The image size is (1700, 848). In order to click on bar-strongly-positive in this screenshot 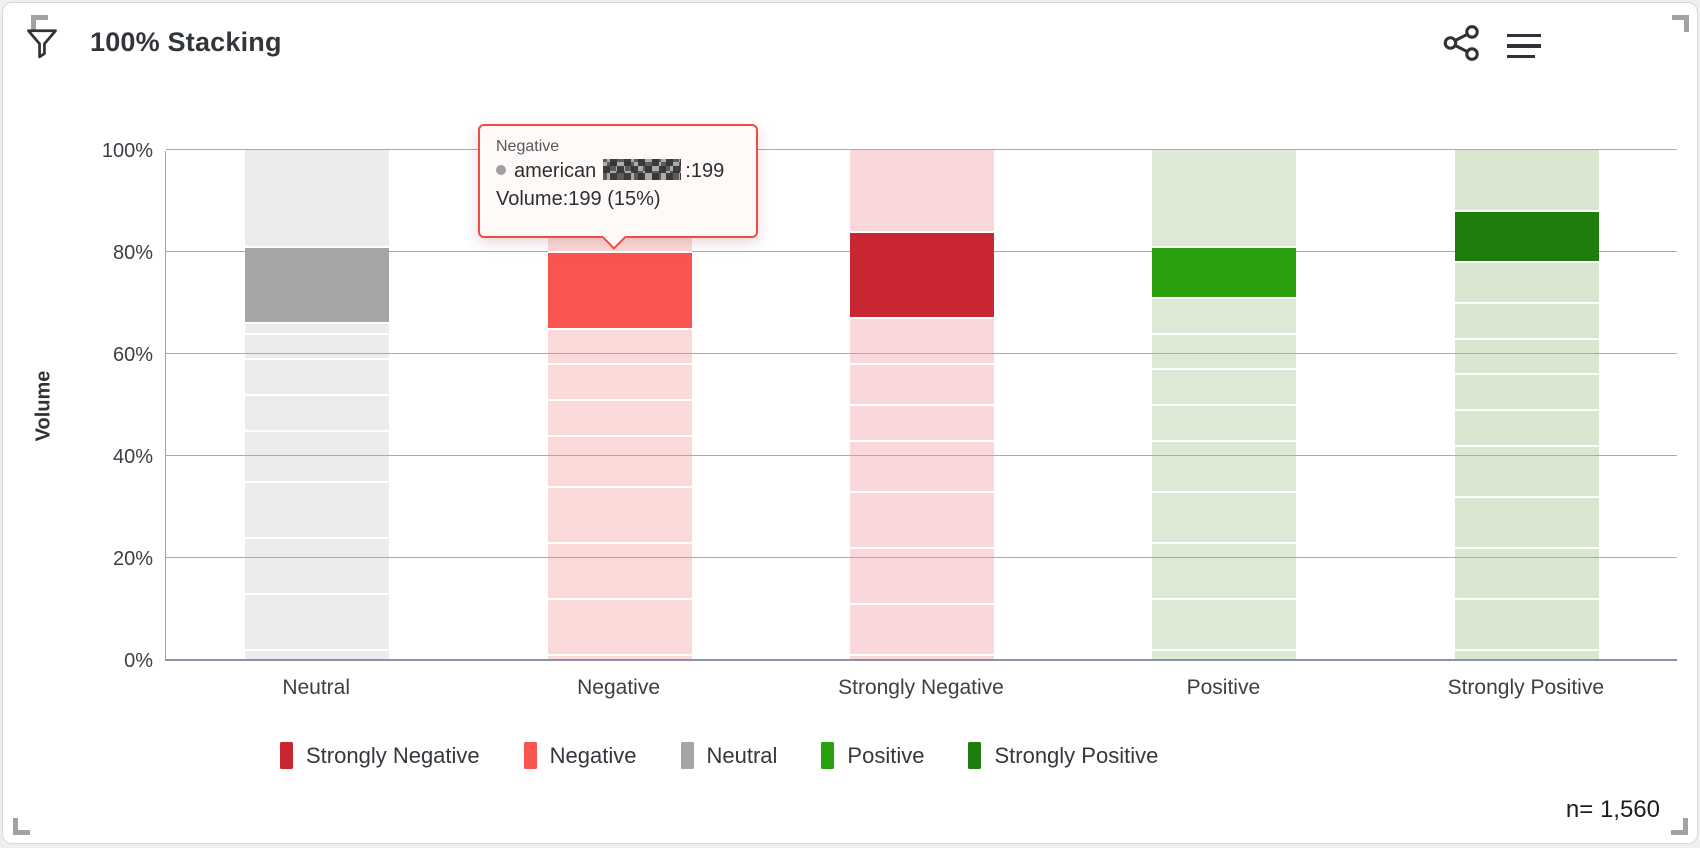, I will do `click(1526, 404)`.